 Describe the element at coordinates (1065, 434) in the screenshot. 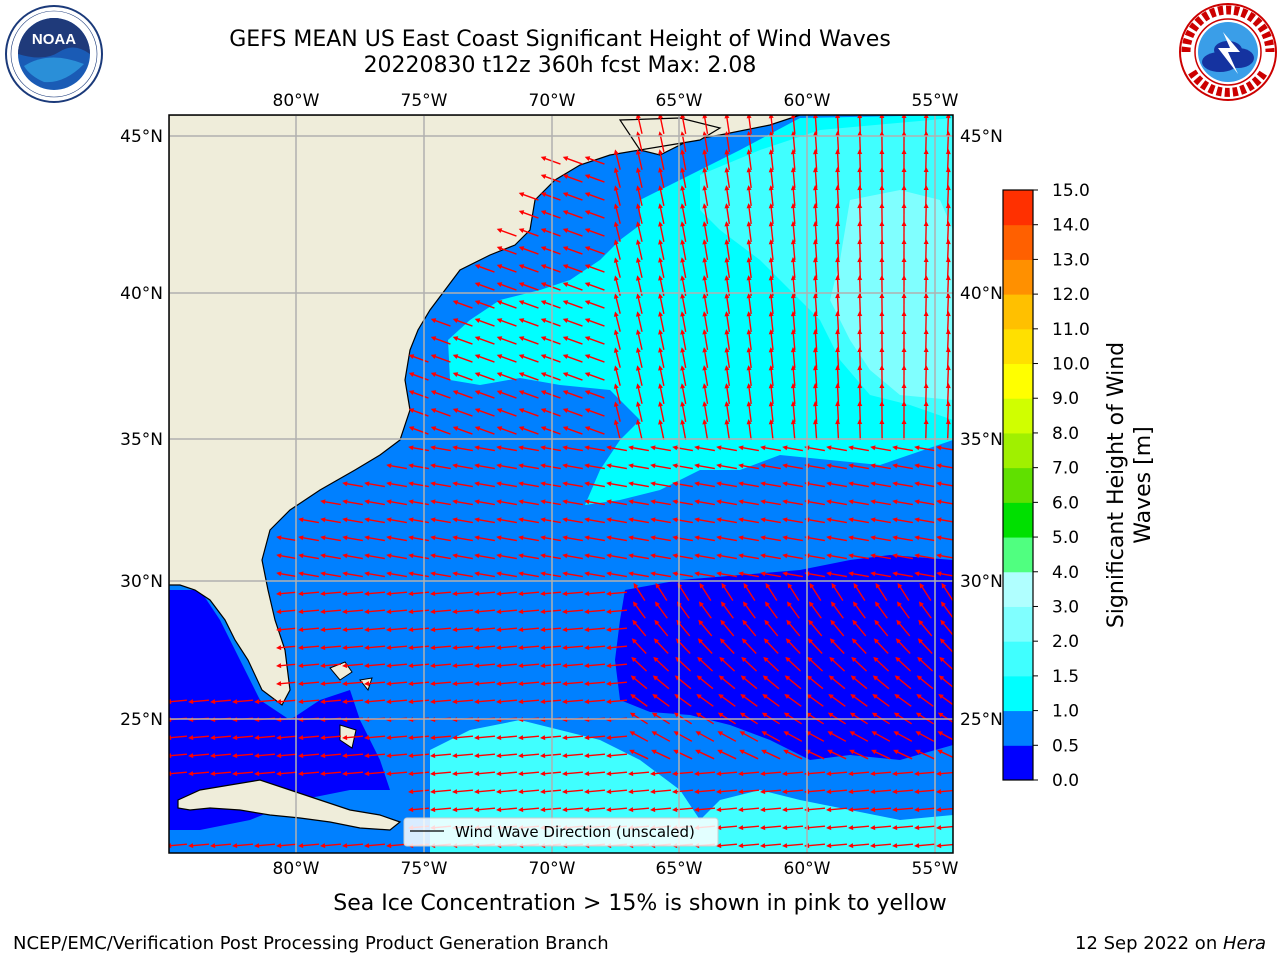

I see `colorbar-tick-label: 8.0` at that location.